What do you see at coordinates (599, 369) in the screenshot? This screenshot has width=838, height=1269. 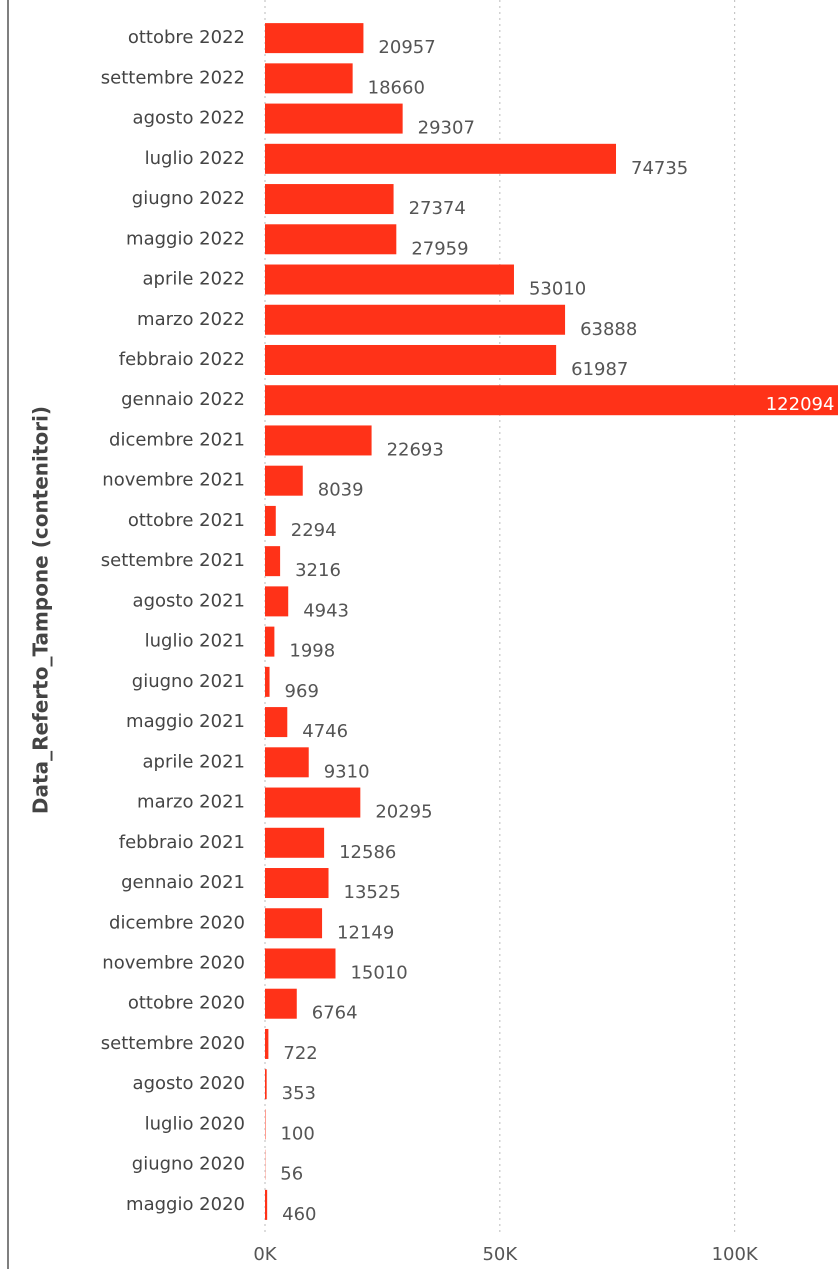 I see `value-label: 61987` at bounding box center [599, 369].